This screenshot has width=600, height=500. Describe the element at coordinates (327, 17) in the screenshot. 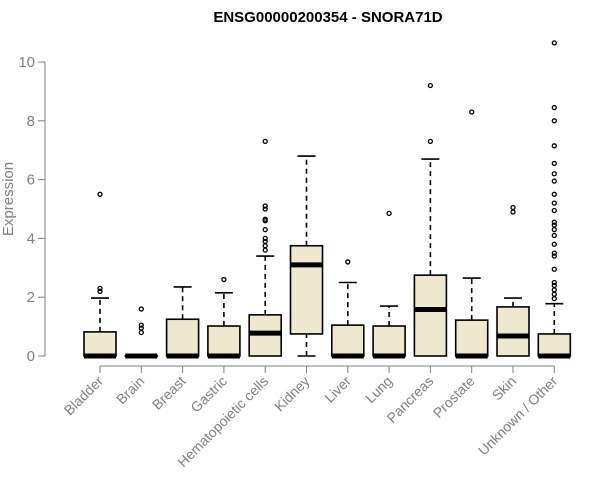

I see `chart-title: ENSG00000200354 - SNORA71D` at that location.